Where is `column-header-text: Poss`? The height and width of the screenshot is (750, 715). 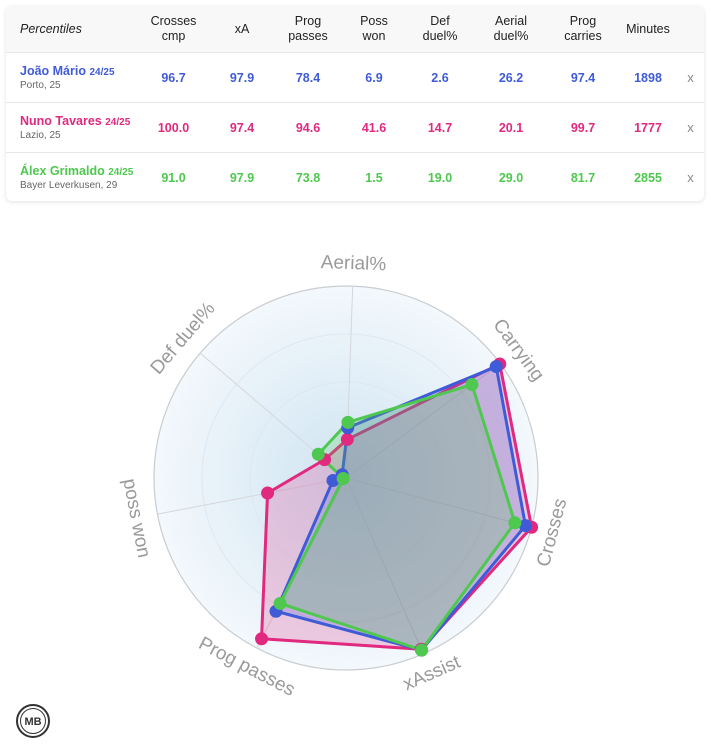 column-header-text: Poss is located at coordinates (374, 21).